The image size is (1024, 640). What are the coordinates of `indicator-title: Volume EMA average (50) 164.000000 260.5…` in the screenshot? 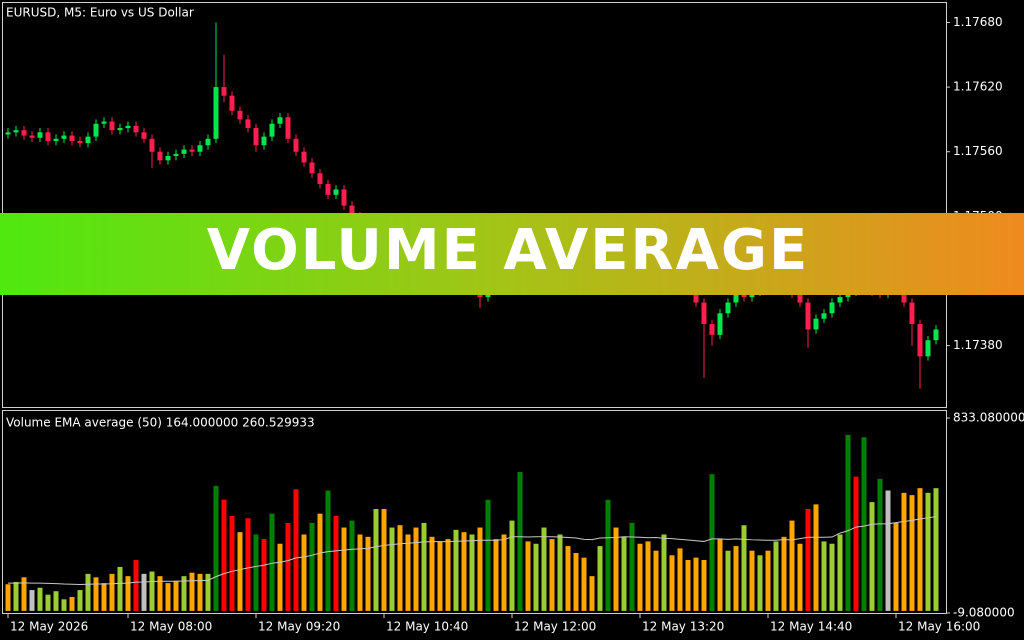 It's located at (160, 423).